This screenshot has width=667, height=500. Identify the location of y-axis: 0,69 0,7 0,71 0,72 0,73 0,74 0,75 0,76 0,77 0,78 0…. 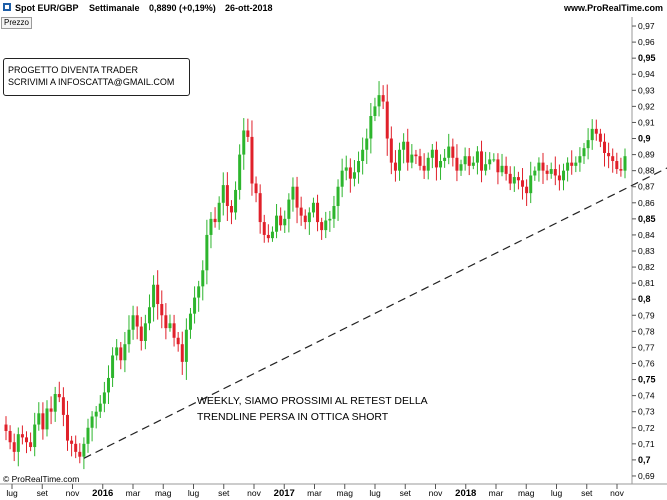
(644, 251).